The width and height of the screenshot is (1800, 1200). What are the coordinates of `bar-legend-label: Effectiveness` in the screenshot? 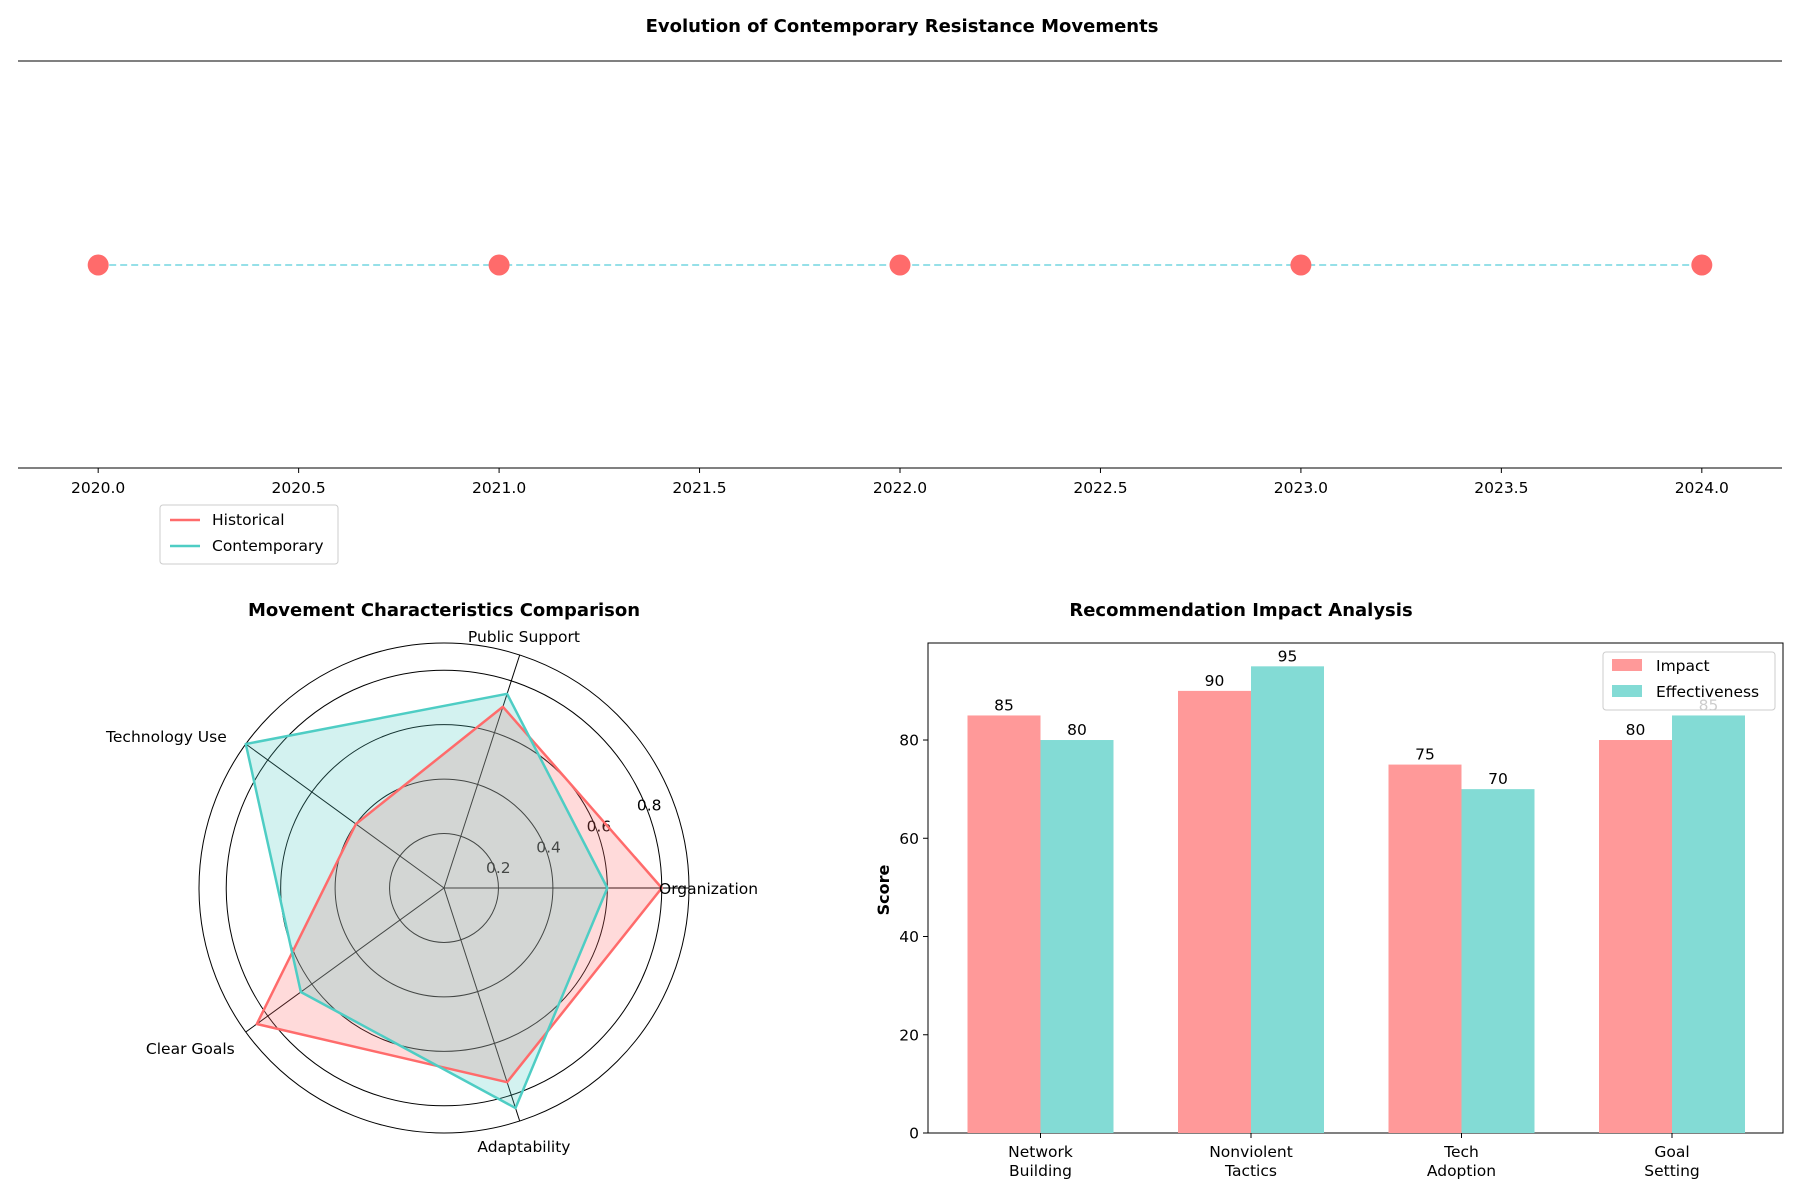 It's located at (1707, 692).